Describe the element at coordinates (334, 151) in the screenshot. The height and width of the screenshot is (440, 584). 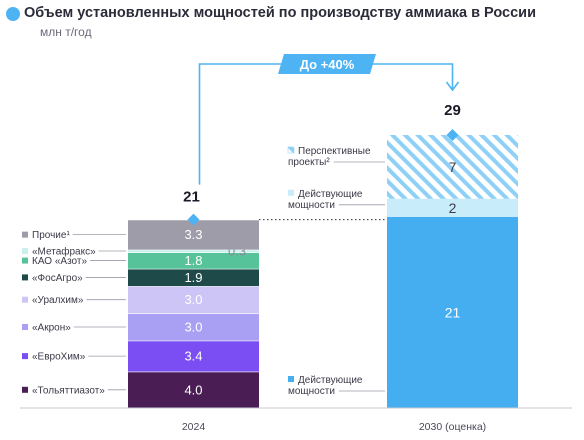
I see `legend-label: Перспективные` at that location.